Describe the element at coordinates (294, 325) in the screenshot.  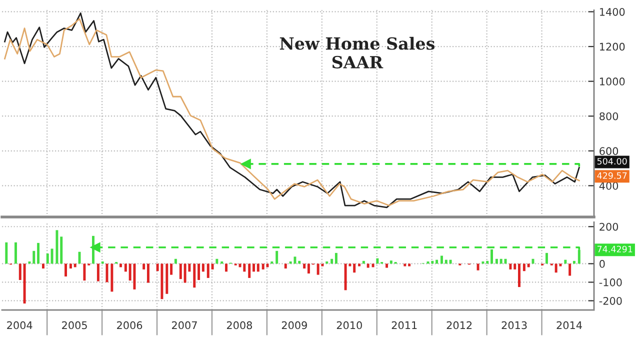
I see `x-tick-label: 2009` at that location.